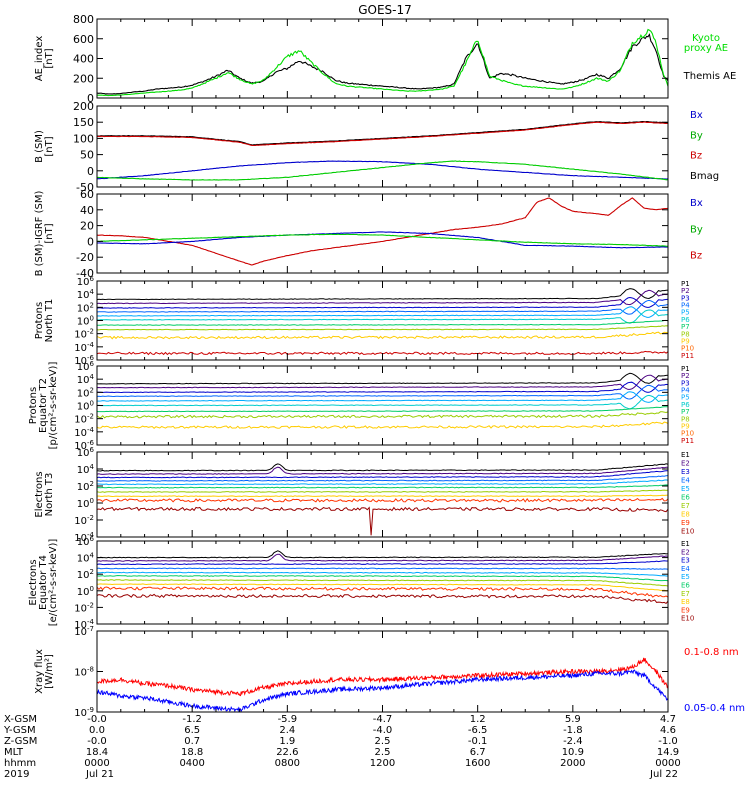  Describe the element at coordinates (85, 503) in the screenshot. I see `enorth-ytick-label: 10⁰` at that location.